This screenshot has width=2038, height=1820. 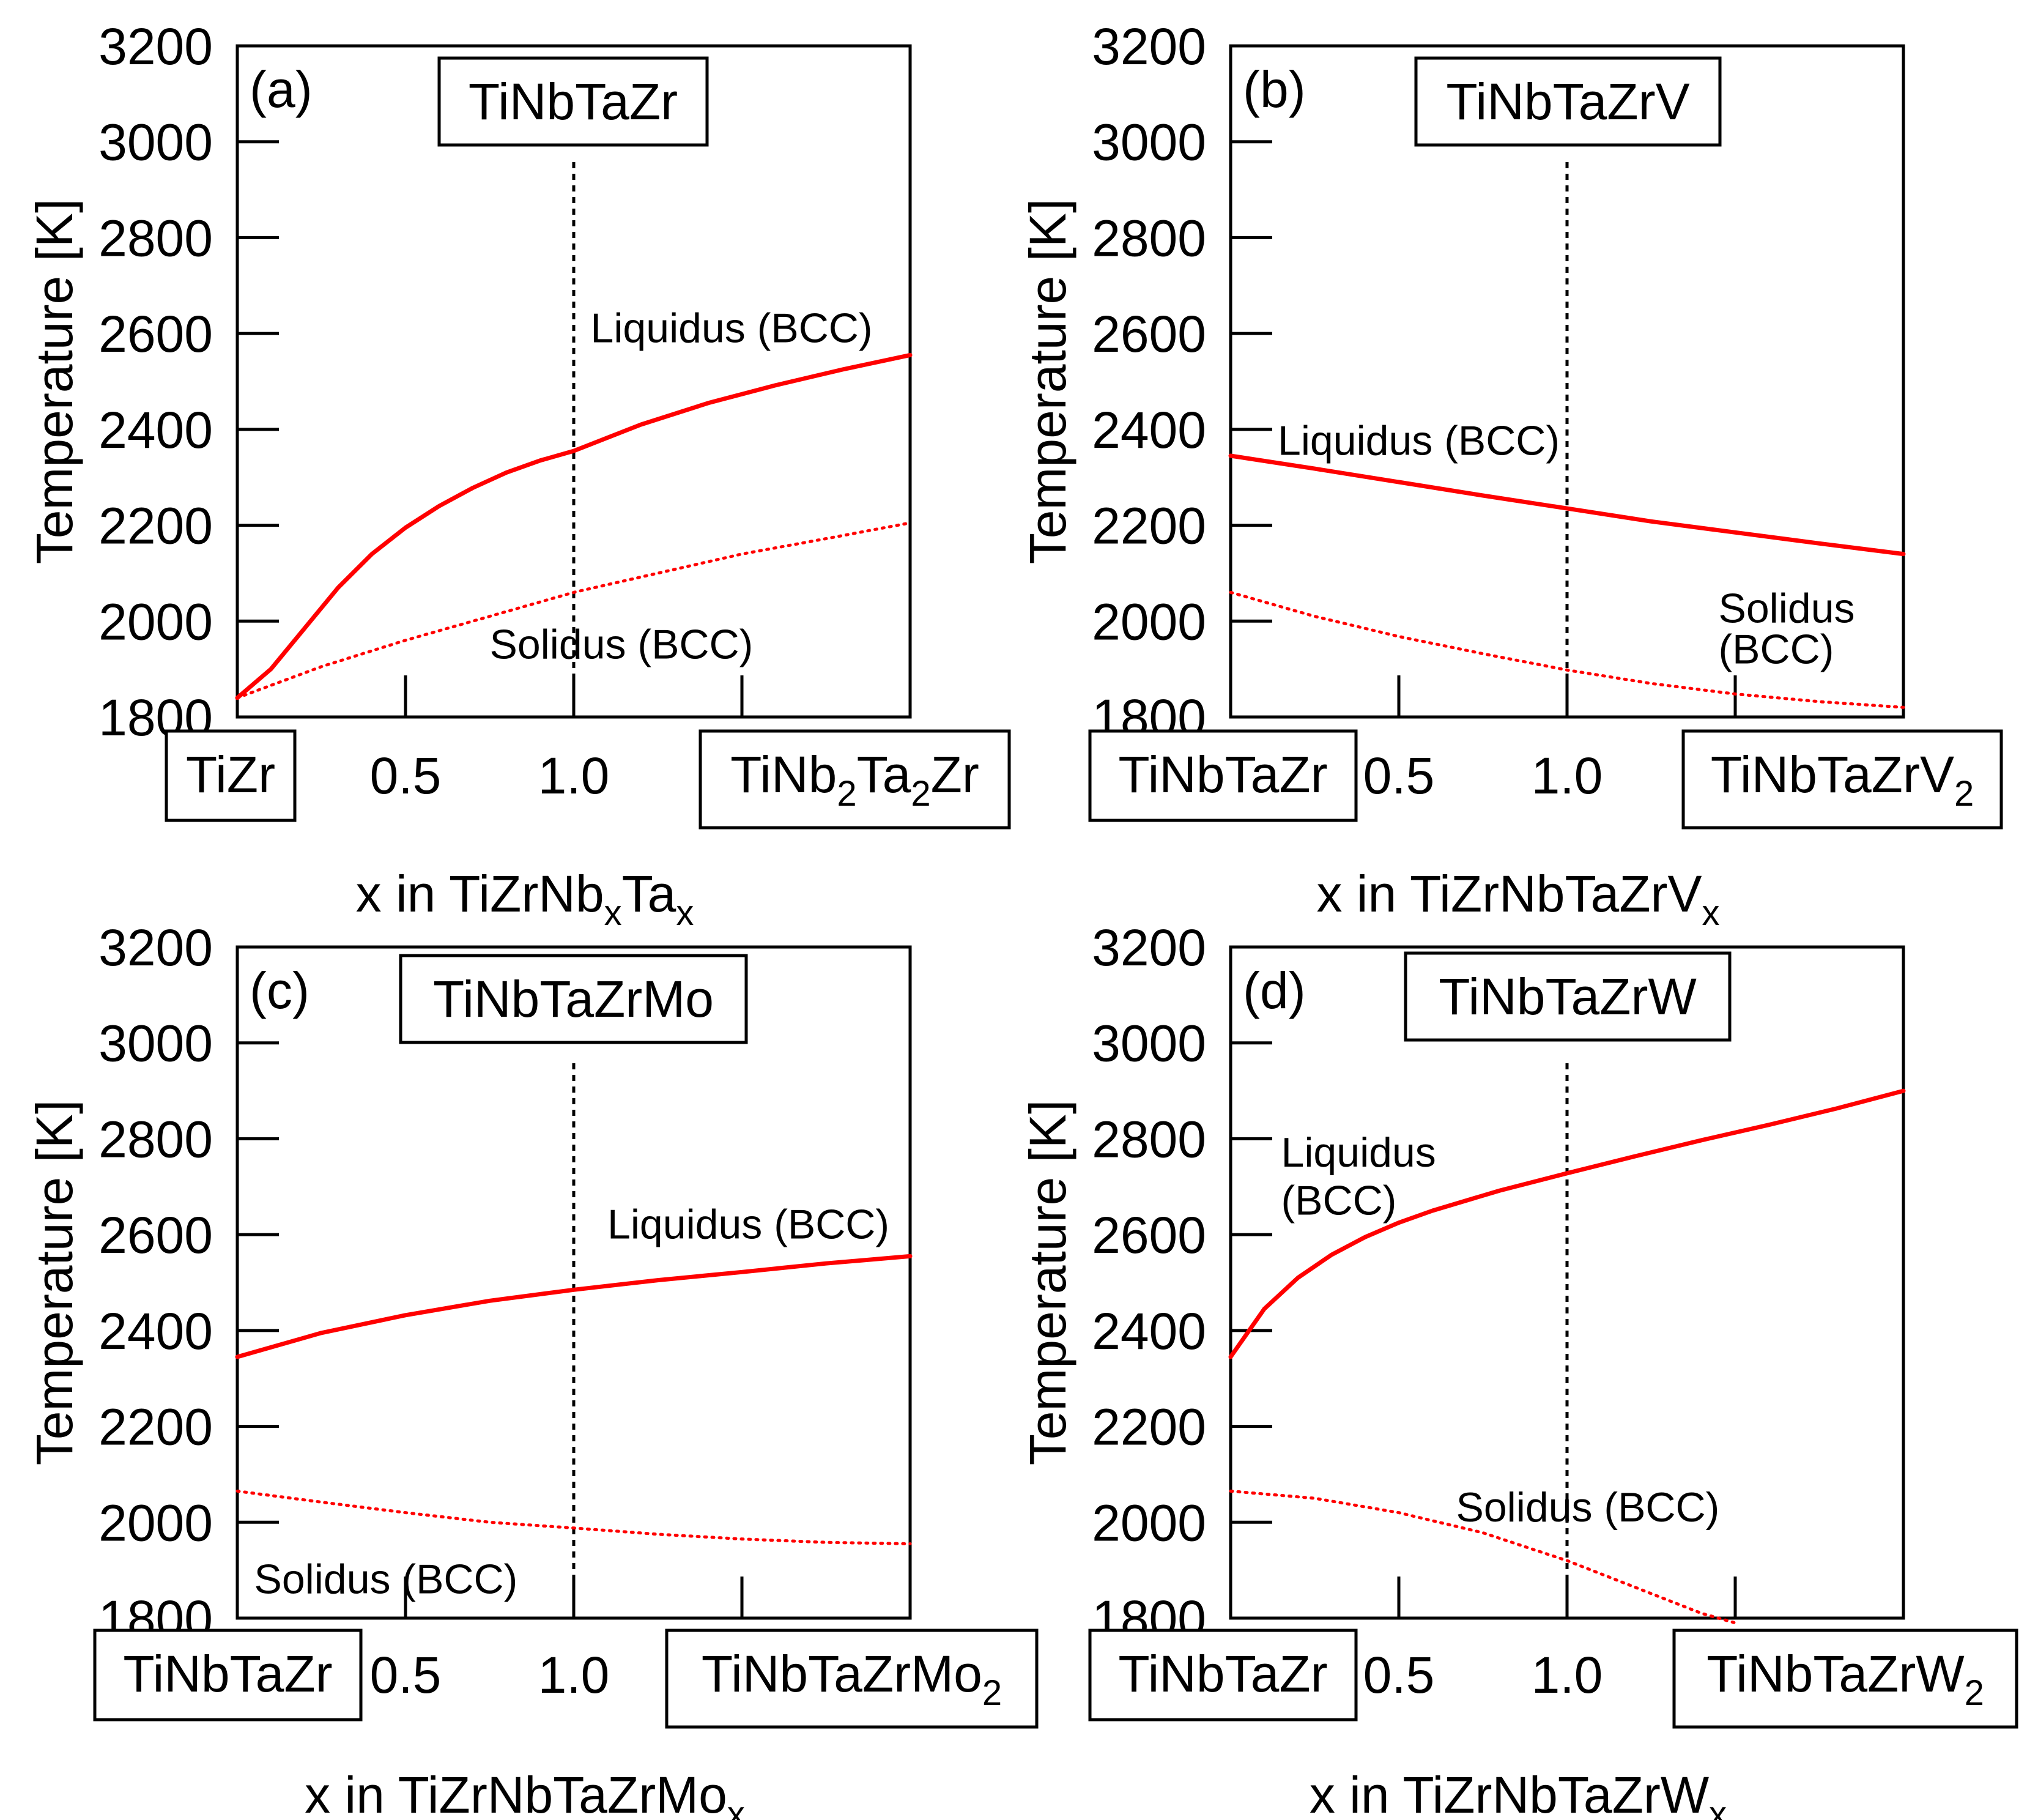 I want to click on chart-title: TiNbTaZrMo, so click(x=573, y=999).